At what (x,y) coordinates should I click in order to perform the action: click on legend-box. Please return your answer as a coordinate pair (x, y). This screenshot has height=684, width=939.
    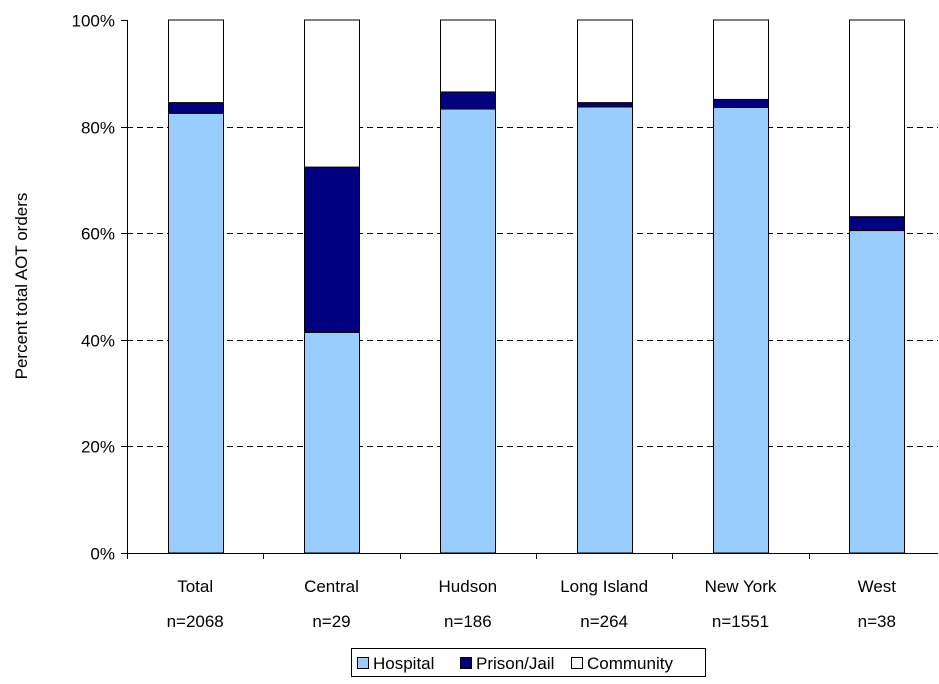
    Looking at the image, I should click on (528, 662).